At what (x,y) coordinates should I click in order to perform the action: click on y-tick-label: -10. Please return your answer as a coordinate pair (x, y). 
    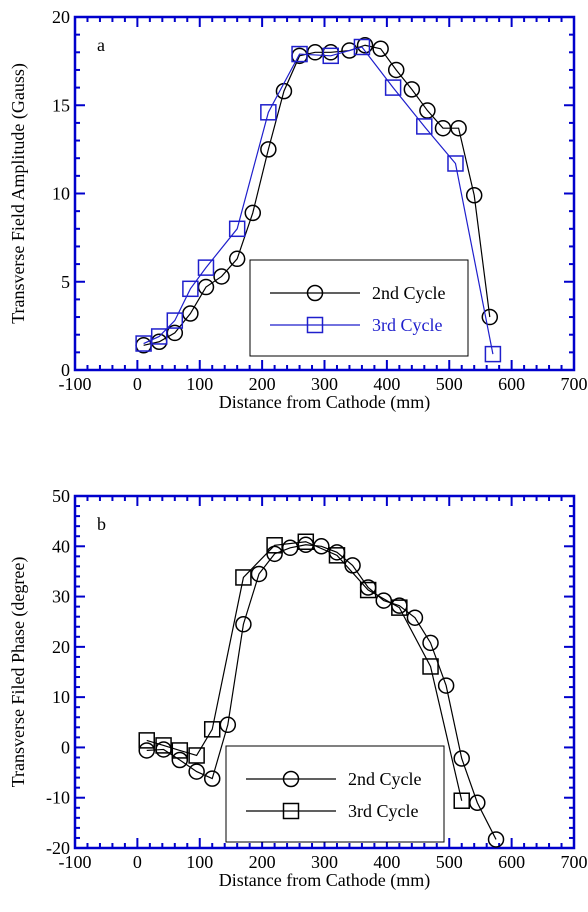
    Looking at the image, I should click on (58, 798).